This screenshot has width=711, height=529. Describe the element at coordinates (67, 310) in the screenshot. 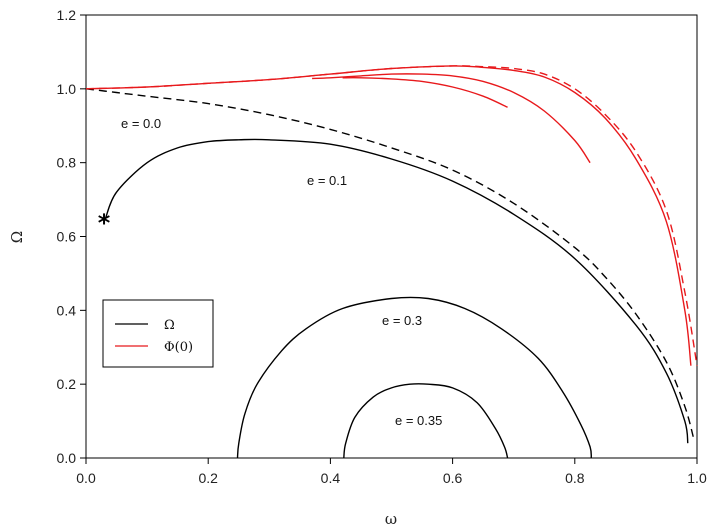

I see `y-tick-label: 0.4` at that location.